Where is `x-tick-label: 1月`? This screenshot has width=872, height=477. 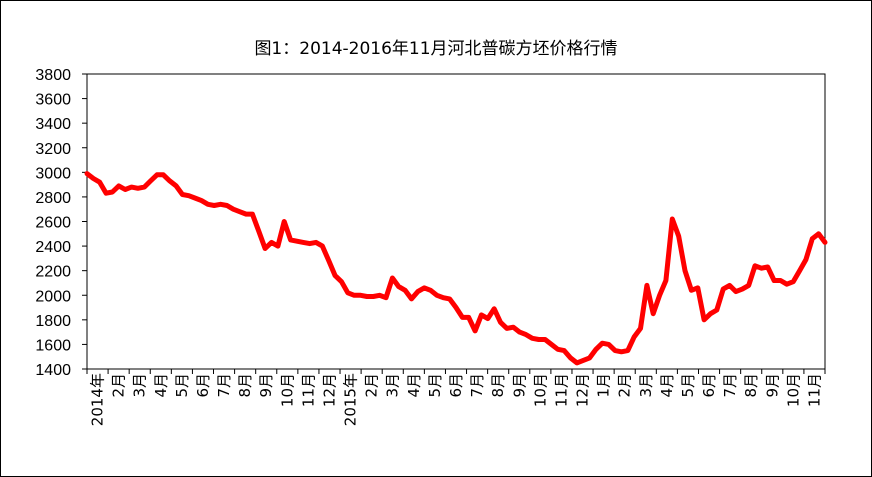 x-tick-label: 1月 is located at coordinates (604, 385).